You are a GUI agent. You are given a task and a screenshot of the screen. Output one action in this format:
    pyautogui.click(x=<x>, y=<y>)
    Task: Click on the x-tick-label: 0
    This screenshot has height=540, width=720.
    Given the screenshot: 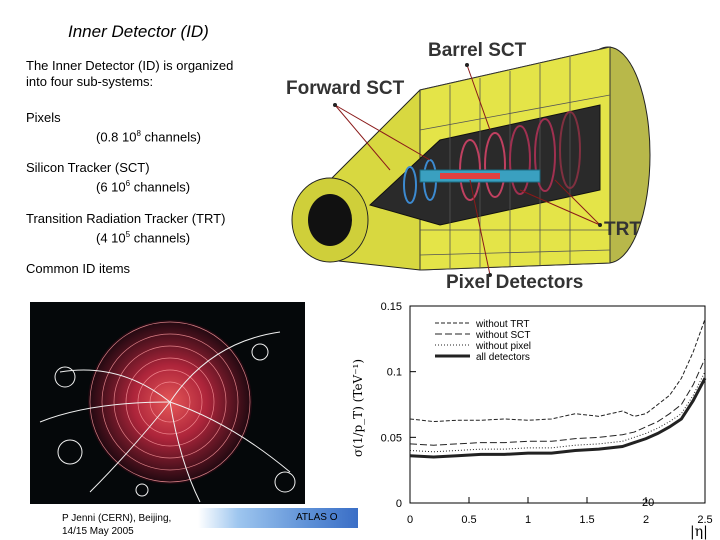 What is the action you would take?
    pyautogui.click(x=410, y=520)
    